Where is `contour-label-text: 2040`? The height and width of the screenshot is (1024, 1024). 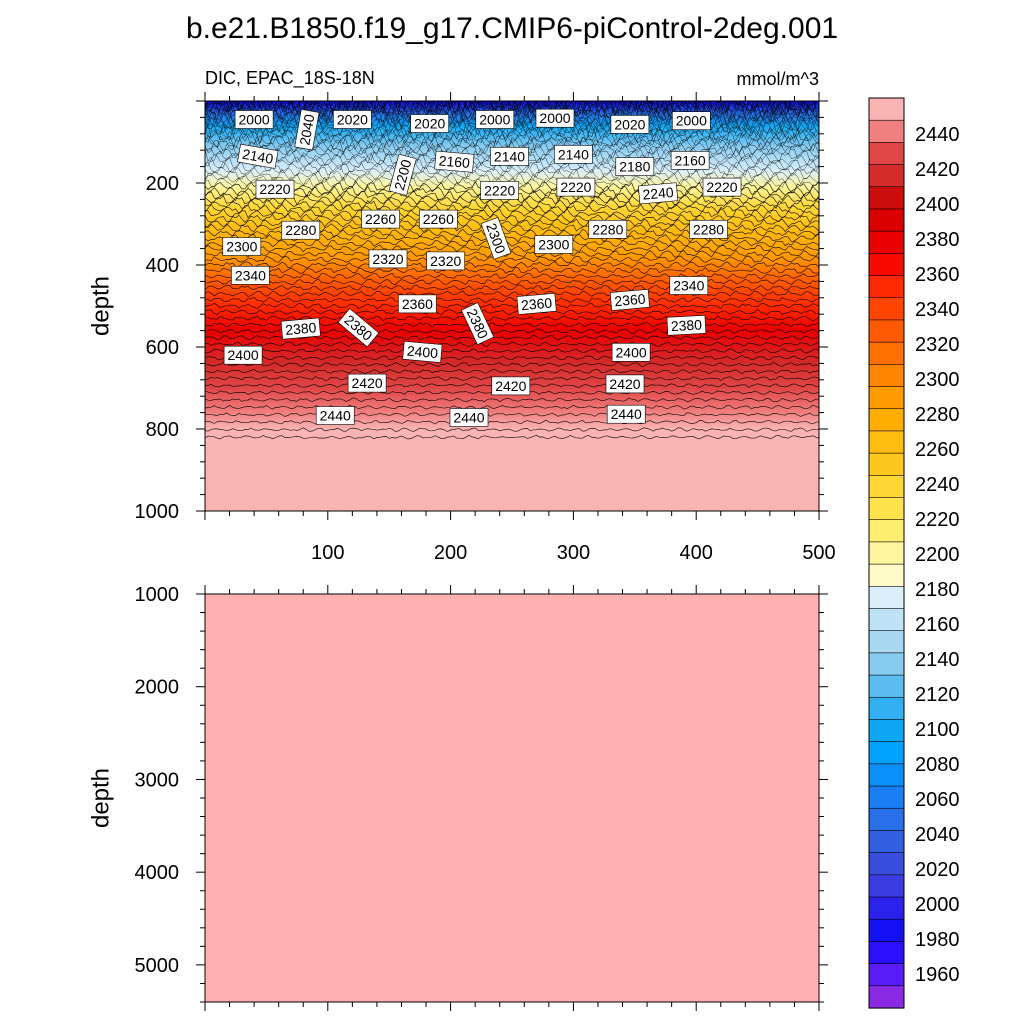 contour-label-text: 2040 is located at coordinates (306, 130).